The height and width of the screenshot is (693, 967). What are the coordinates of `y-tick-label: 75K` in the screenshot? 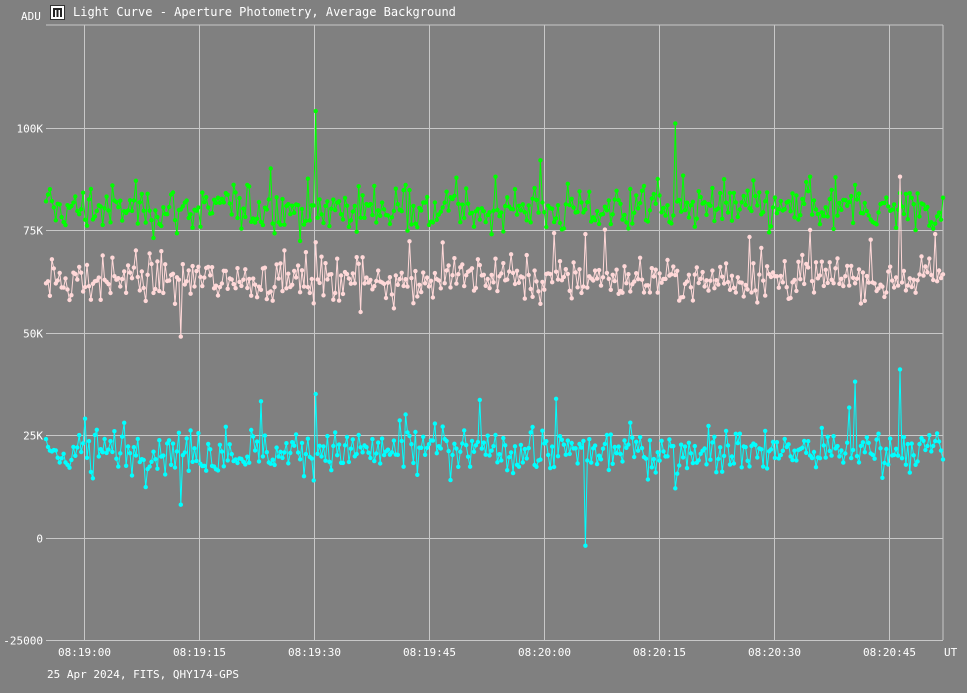 It's located at (33, 231).